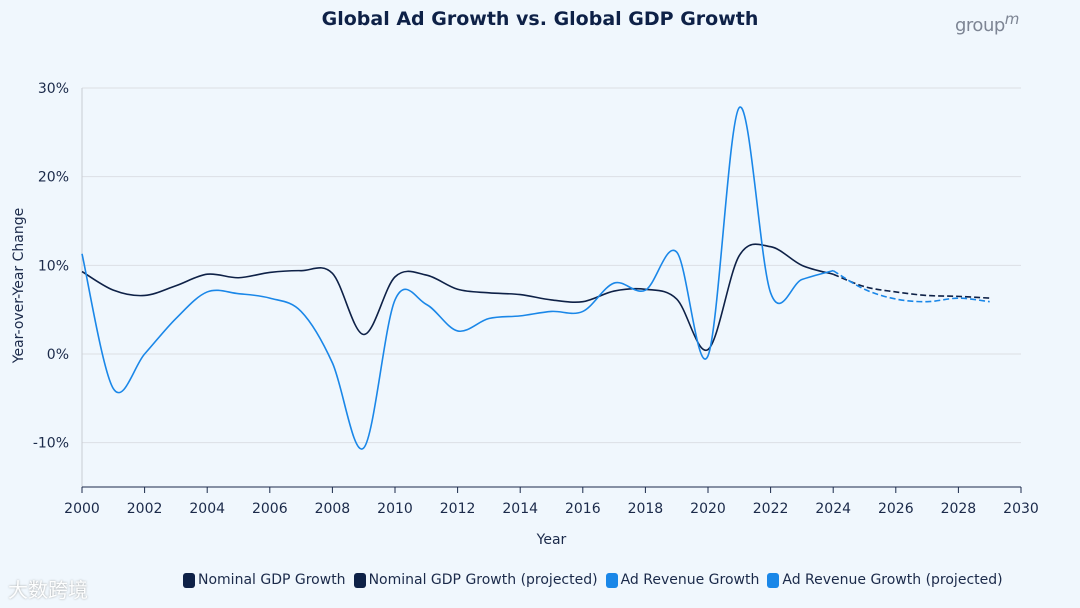 The width and height of the screenshot is (1080, 608). What do you see at coordinates (145, 509) in the screenshot?
I see `x-tick-label: 2002` at bounding box center [145, 509].